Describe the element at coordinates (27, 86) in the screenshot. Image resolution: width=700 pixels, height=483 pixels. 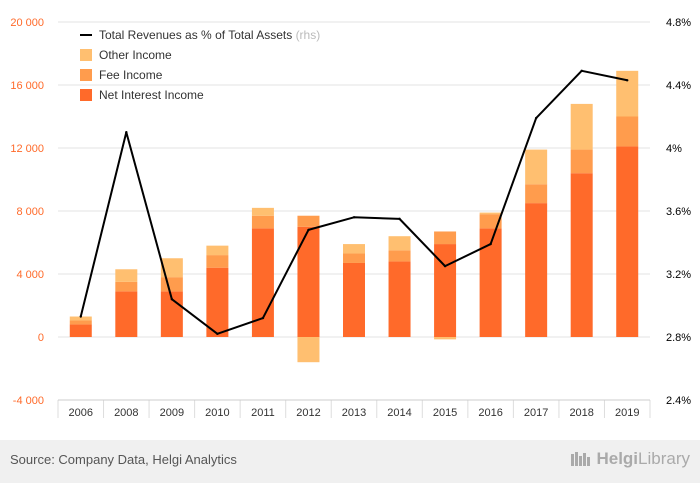
I see `left-tick-label: 16 000` at that location.